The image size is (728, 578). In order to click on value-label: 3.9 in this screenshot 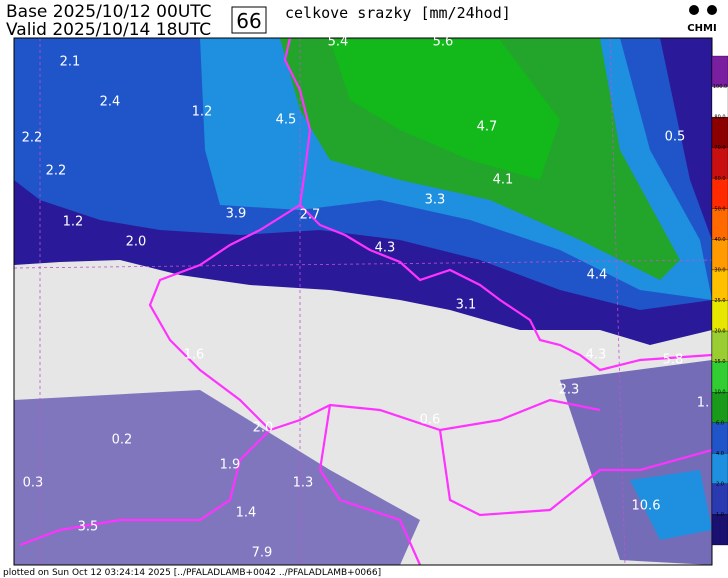, I will do `click(236, 214)`.